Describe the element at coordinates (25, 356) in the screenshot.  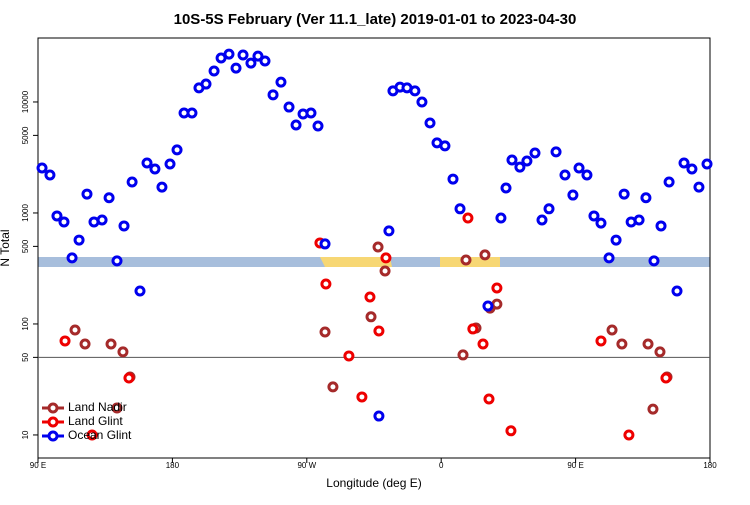
I see `y-tick-label: 50` at that location.